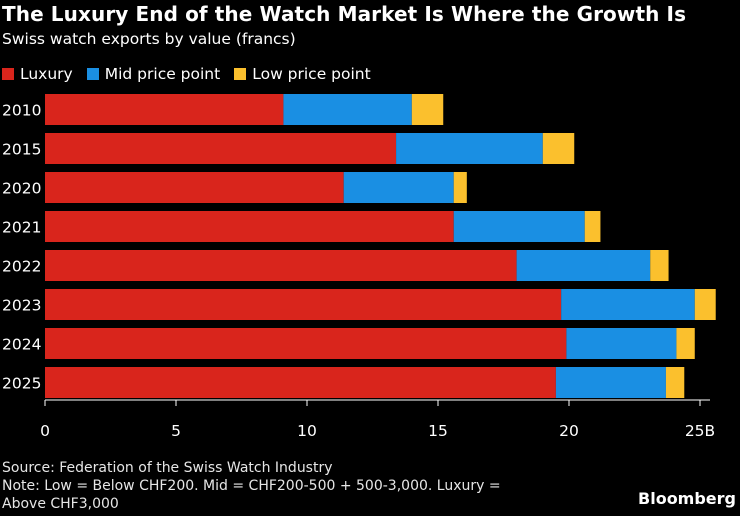  I want to click on legend-item-low: Low price point, so click(302, 74).